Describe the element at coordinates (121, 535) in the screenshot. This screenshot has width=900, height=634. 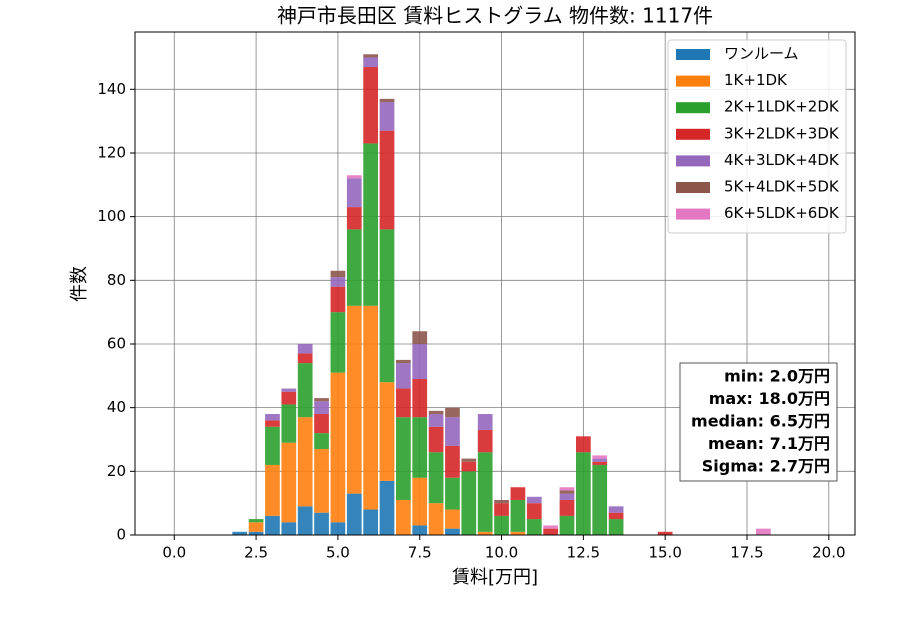
I see `y-tick-label: 0` at that location.